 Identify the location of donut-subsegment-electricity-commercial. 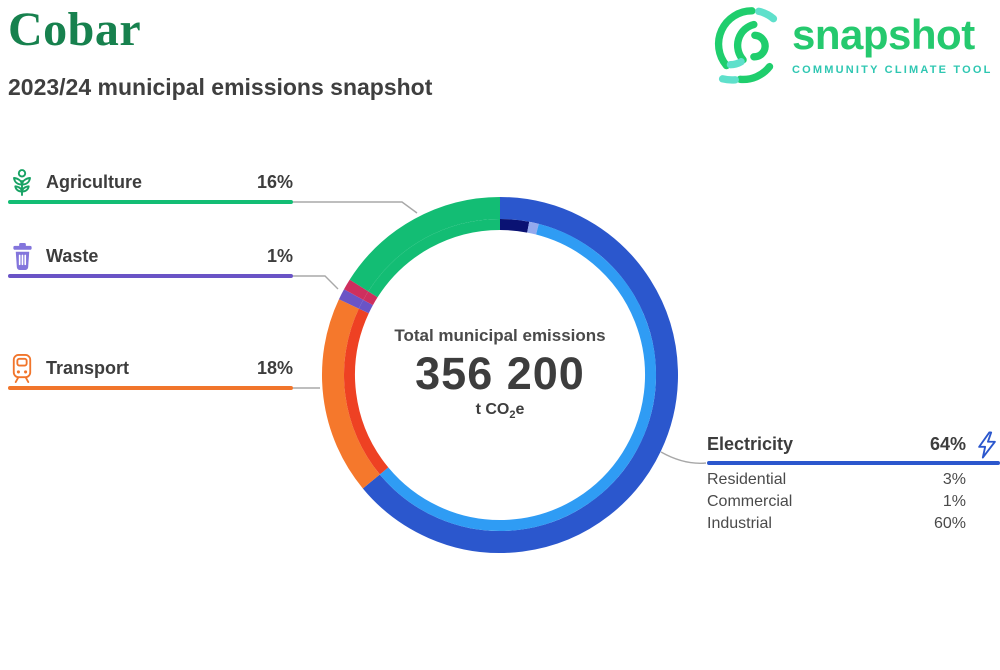
(533, 228).